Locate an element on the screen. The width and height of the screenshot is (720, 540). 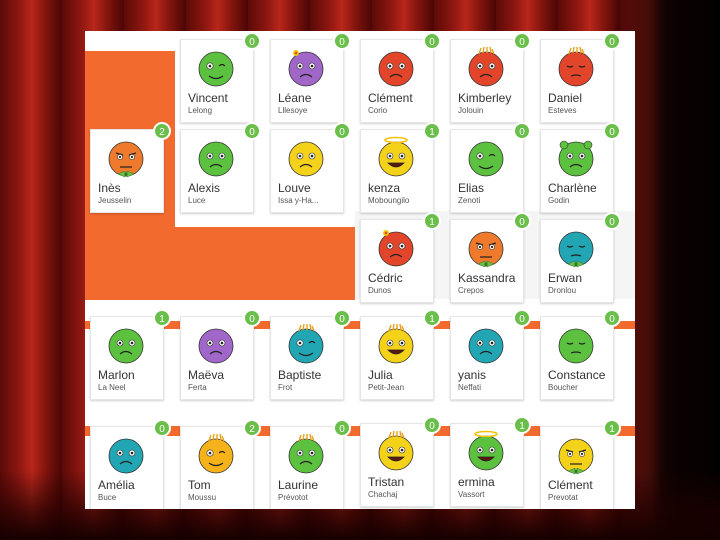
student-last-name: Prévotot is located at coordinates (293, 497).